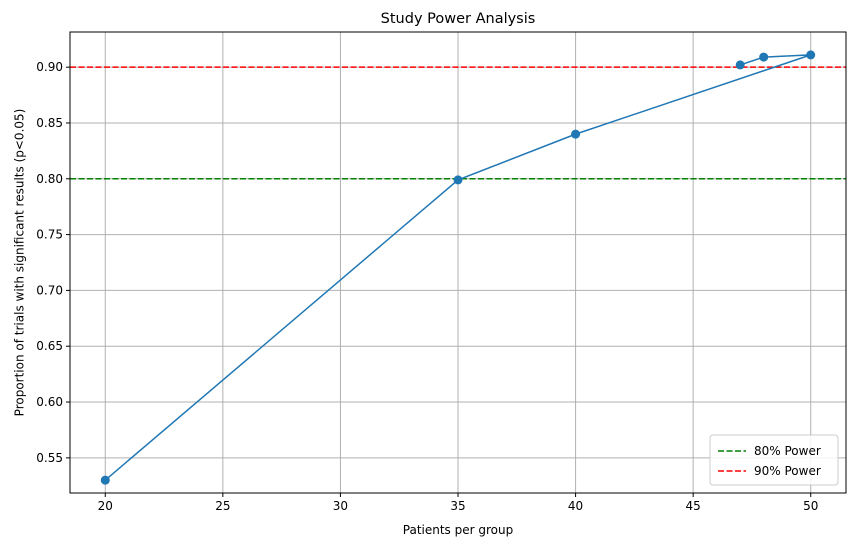 Image resolution: width=855 pixels, height=547 pixels. Describe the element at coordinates (457, 506) in the screenshot. I see `x-tick-label: 35` at that location.